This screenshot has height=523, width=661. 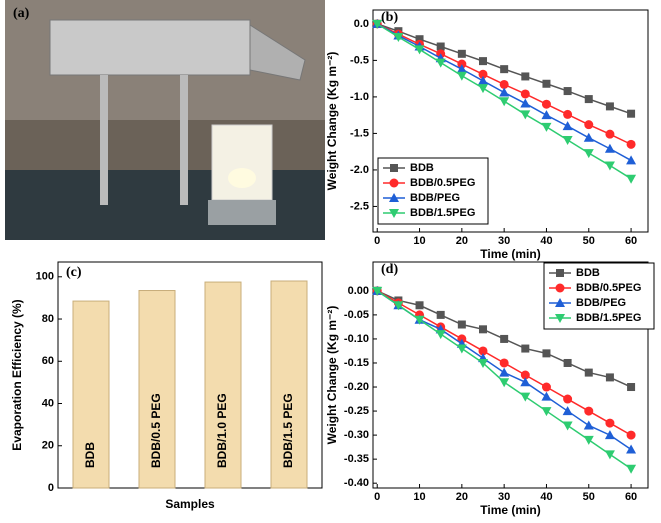 I want to click on y-tick-label: -0.05, so click(x=356, y=315).